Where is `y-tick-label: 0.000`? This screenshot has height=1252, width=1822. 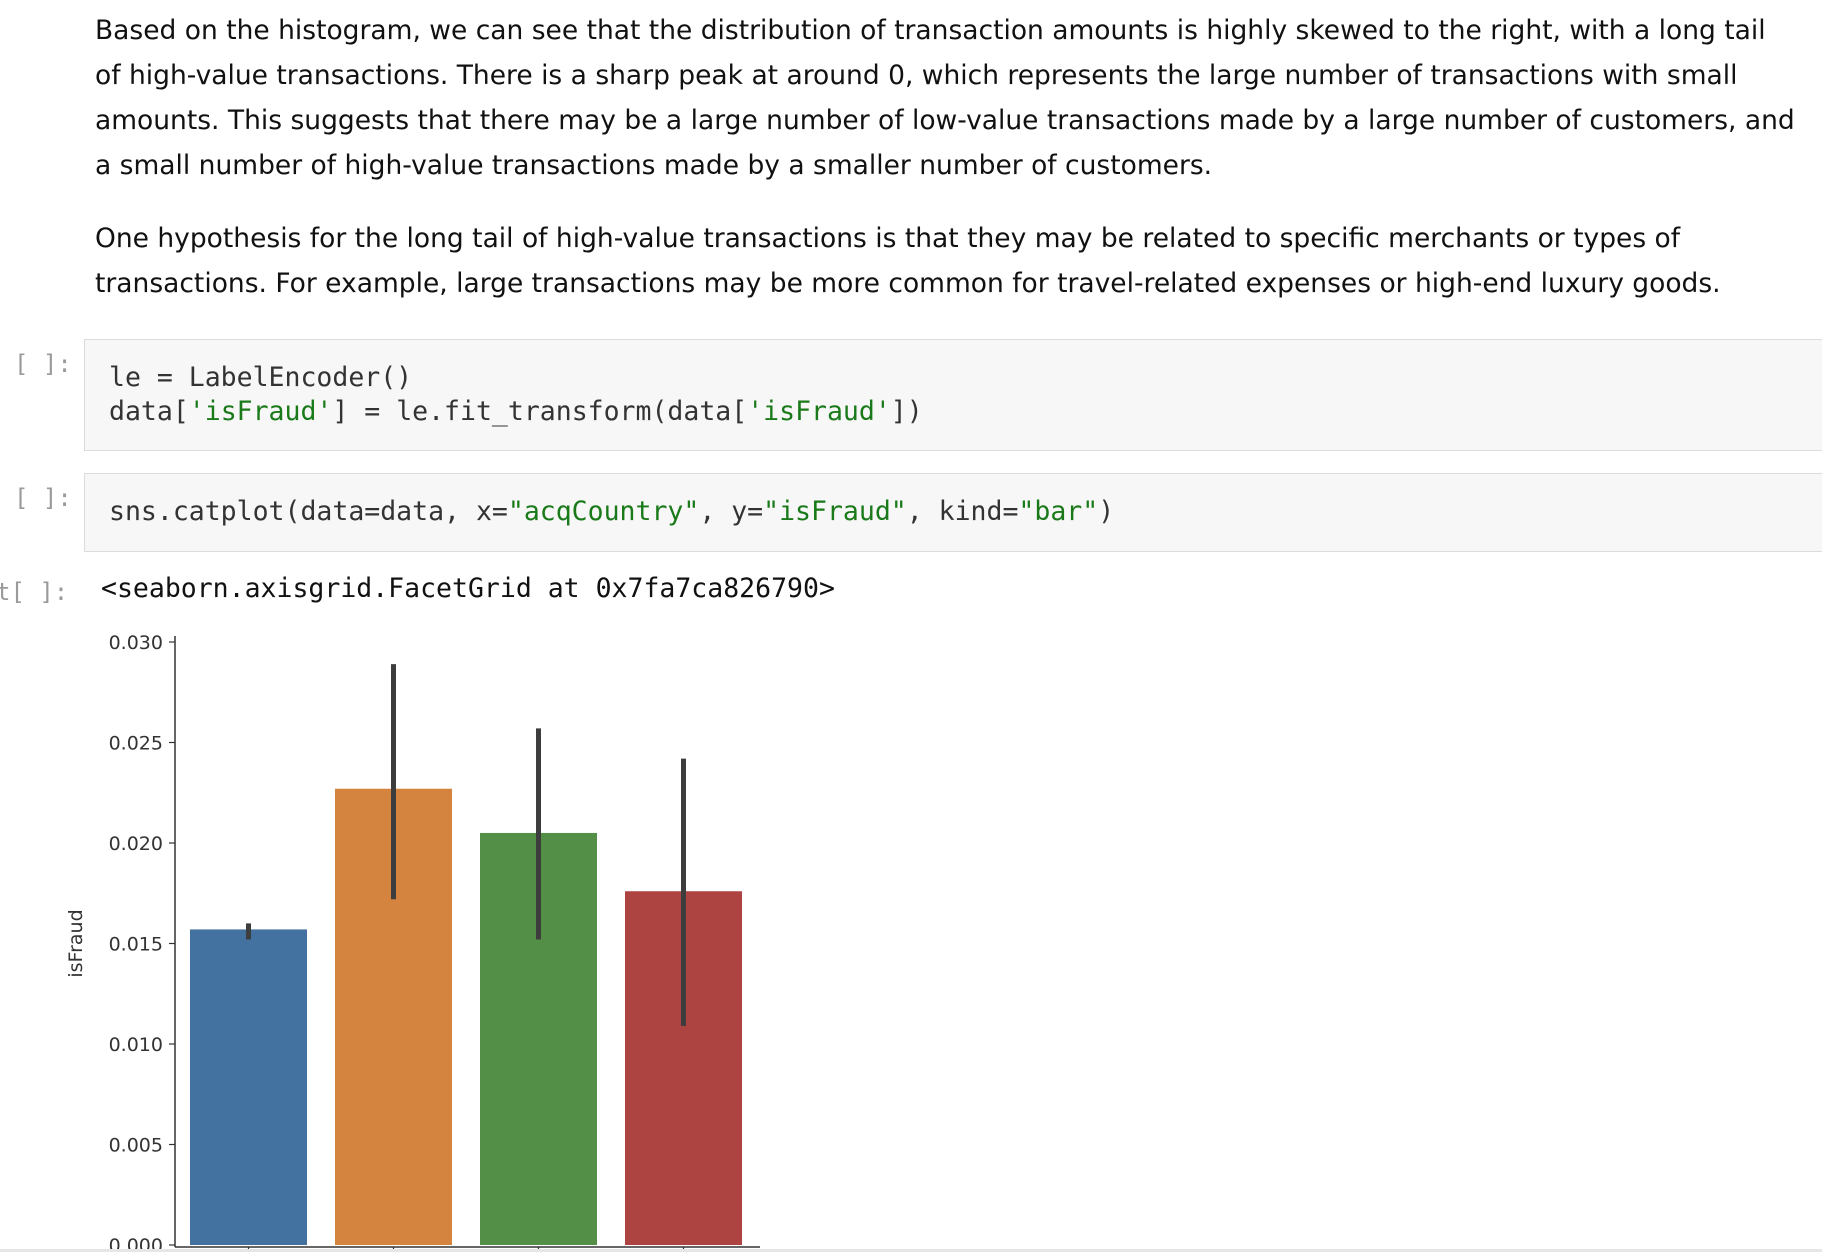
y-tick-label: 0.000 is located at coordinates (136, 1243).